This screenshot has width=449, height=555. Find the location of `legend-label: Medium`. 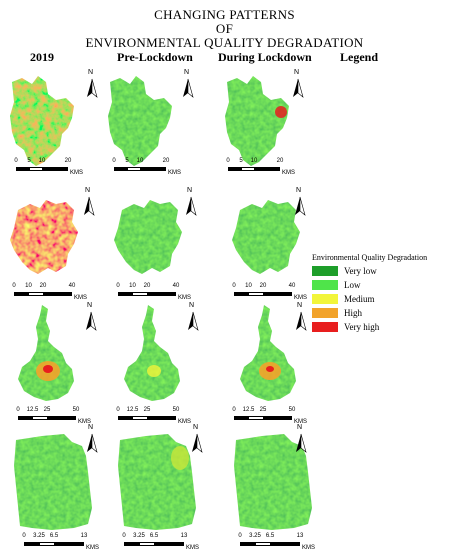

legend-label: Medium is located at coordinates (359, 299).